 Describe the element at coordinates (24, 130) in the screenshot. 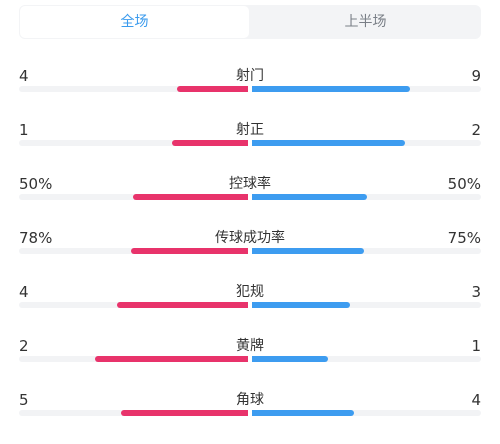

I see `home-value: 1` at that location.